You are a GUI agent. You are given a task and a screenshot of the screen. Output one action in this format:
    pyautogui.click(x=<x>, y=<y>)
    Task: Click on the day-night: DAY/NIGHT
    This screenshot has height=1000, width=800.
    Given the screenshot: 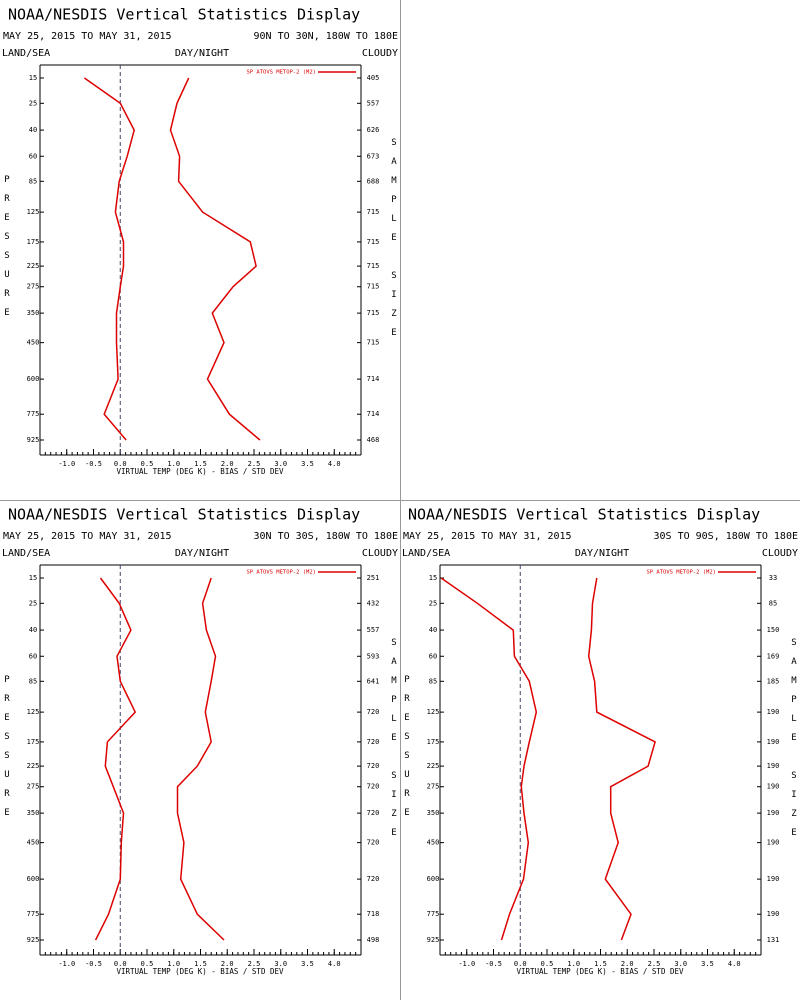 What is the action you would take?
    pyautogui.click(x=202, y=53)
    